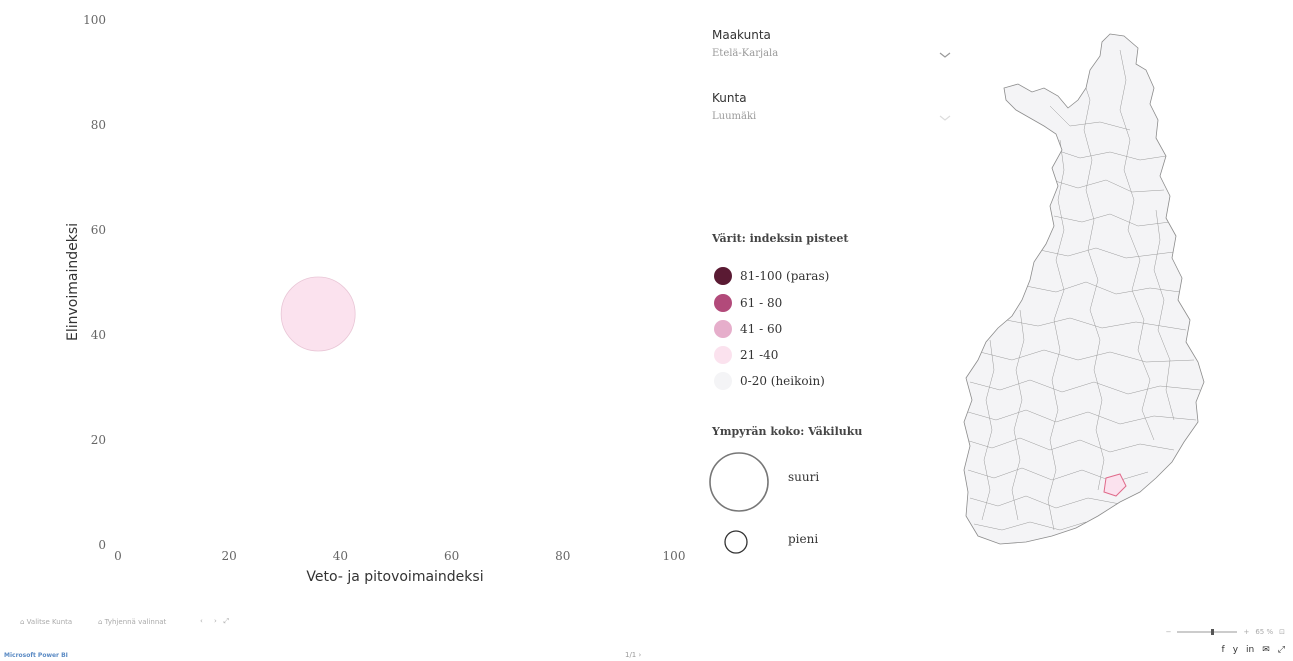  What do you see at coordinates (229, 556) in the screenshot?
I see `x-tick-label: 20` at bounding box center [229, 556].